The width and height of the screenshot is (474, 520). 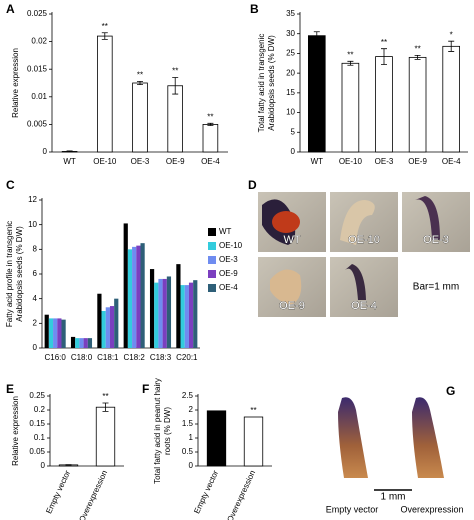 What do you see at coordinates (188, 451) in the screenshot?
I see `y-tick-label: 0.5` at bounding box center [188, 451].